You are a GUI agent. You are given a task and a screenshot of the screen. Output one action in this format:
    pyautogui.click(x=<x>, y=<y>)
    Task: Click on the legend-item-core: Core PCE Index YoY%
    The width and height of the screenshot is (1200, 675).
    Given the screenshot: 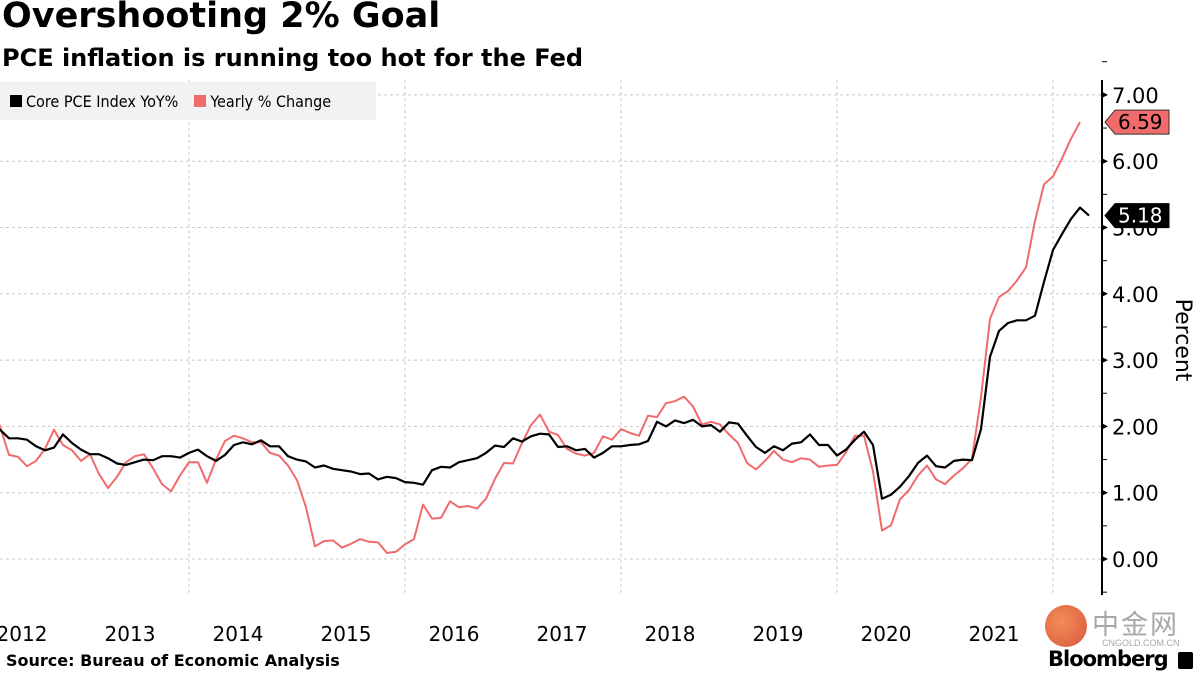 What is the action you would take?
    pyautogui.click(x=94, y=101)
    